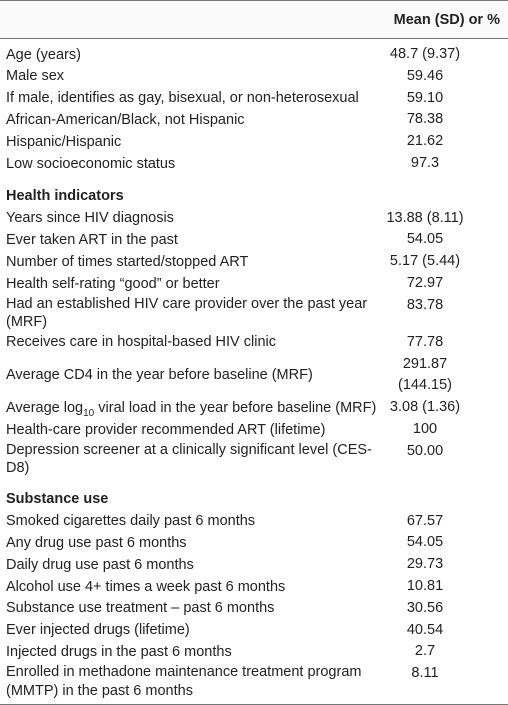  Describe the element at coordinates (45, 407) in the screenshot. I see `label-part: Average log` at that location.